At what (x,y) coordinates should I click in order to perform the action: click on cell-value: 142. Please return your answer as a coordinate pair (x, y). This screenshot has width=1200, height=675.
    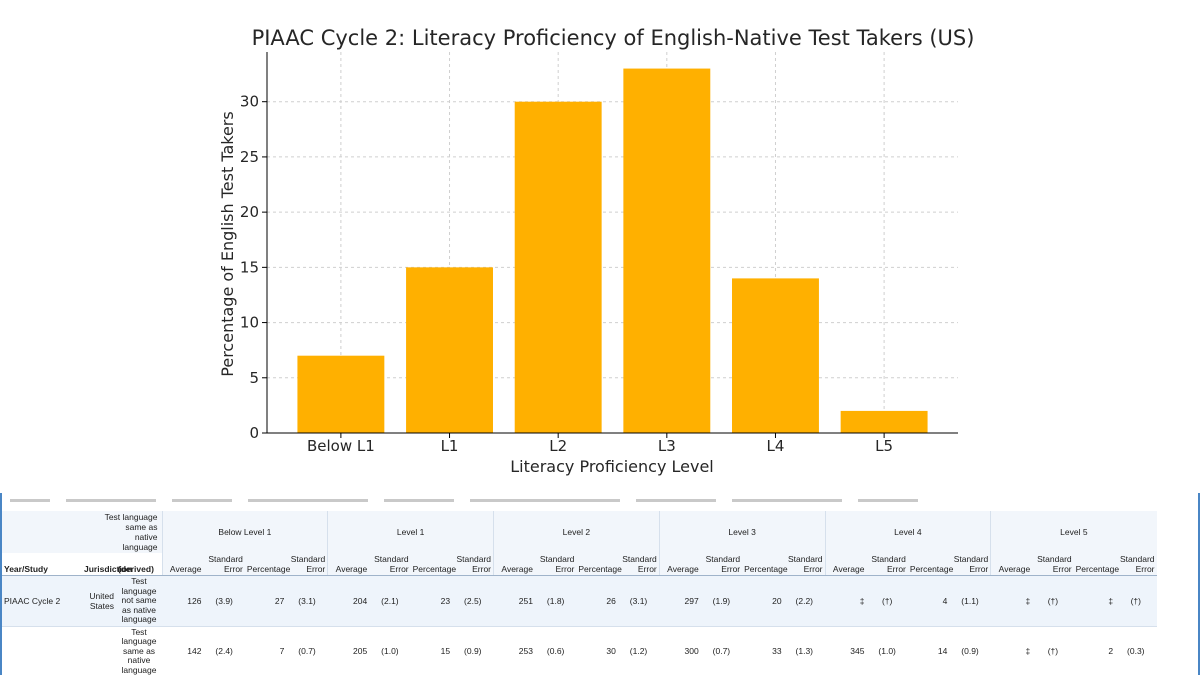
    Looking at the image, I should click on (183, 650).